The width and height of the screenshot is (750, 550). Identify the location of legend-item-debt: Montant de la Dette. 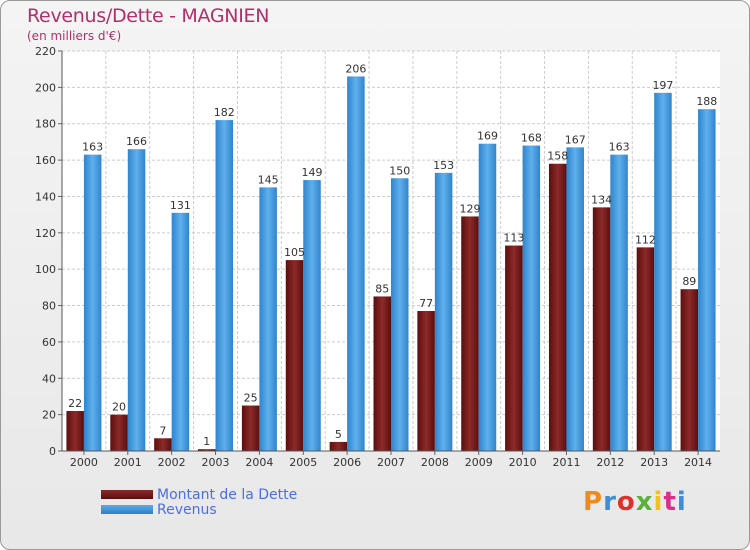
(199, 494).